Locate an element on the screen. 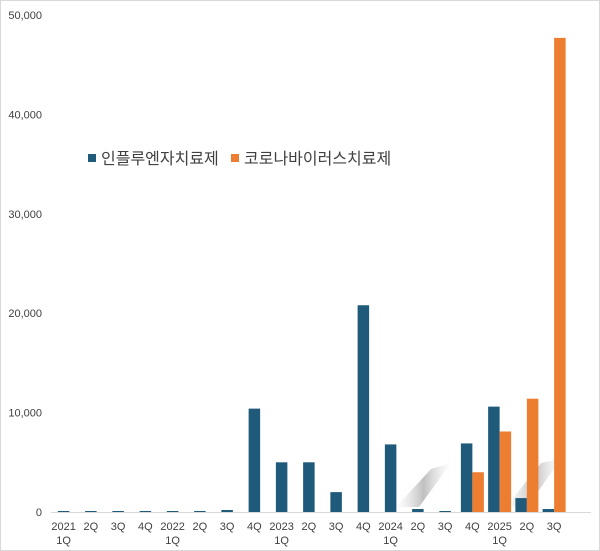  y-tick-label: 30,000 is located at coordinates (25, 215).